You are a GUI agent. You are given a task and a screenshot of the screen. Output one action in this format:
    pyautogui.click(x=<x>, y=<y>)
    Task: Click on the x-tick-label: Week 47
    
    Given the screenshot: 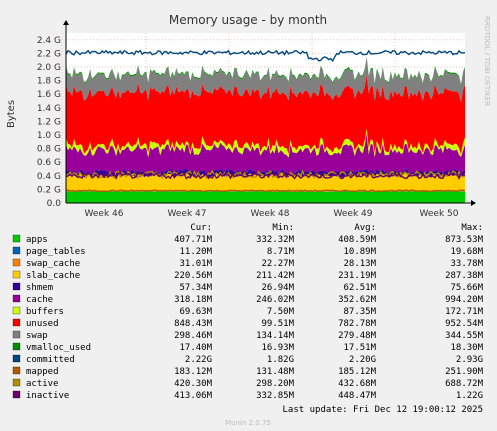 What is the action you would take?
    pyautogui.click(x=187, y=214)
    